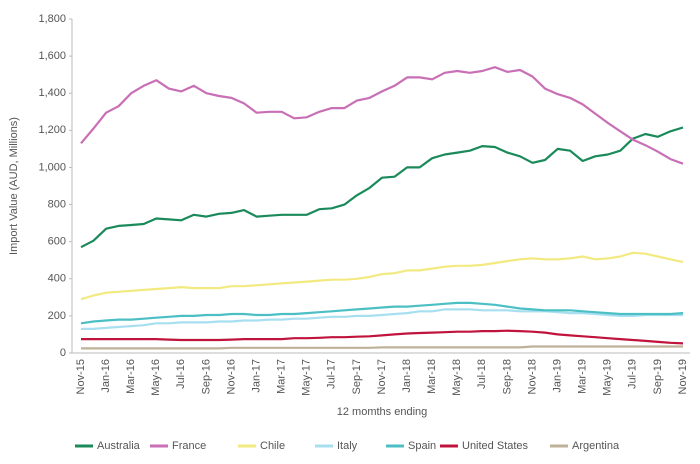 This screenshot has width=700, height=464. I want to click on x-tick-label: Sep-16, so click(206, 376).